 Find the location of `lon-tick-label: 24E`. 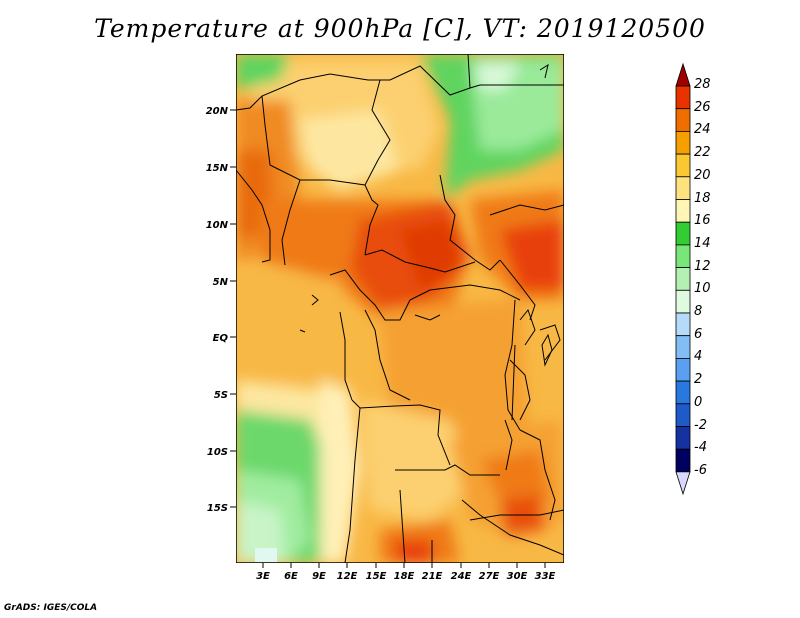

lon-tick-label: 24E is located at coordinates (461, 576).